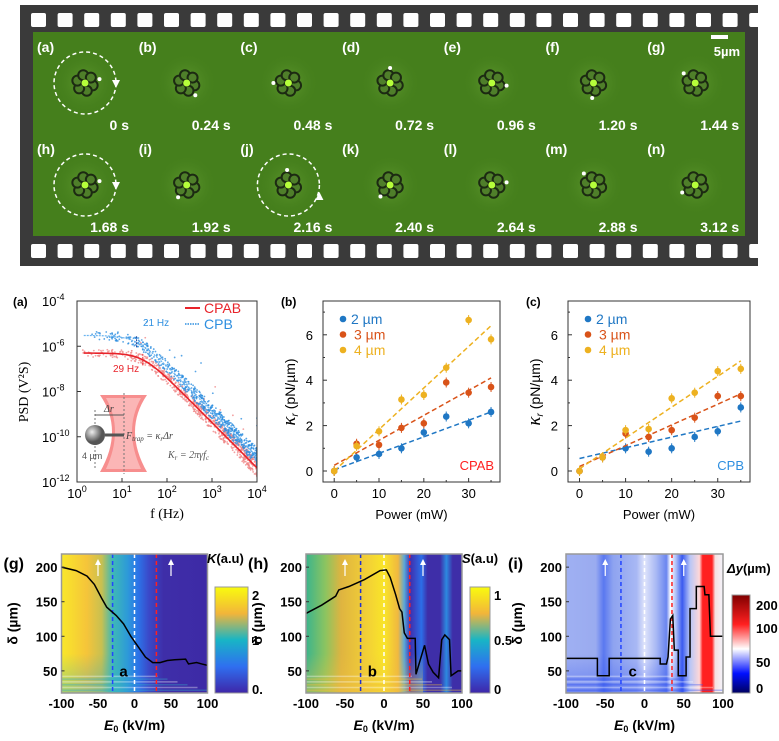 The image size is (779, 741). I want to click on frame-i: (i) 1.92 s, so click(185, 188).